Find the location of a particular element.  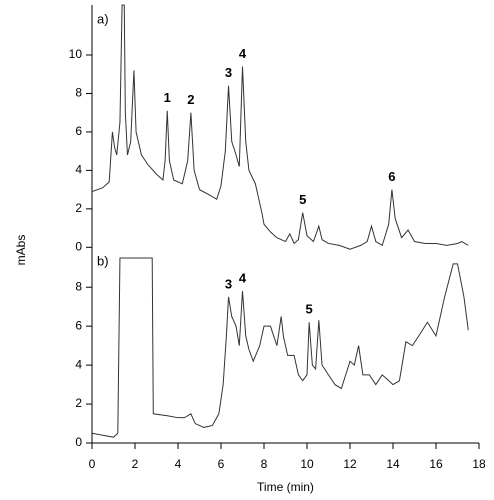

peak-label: 1 is located at coordinates (167, 97).